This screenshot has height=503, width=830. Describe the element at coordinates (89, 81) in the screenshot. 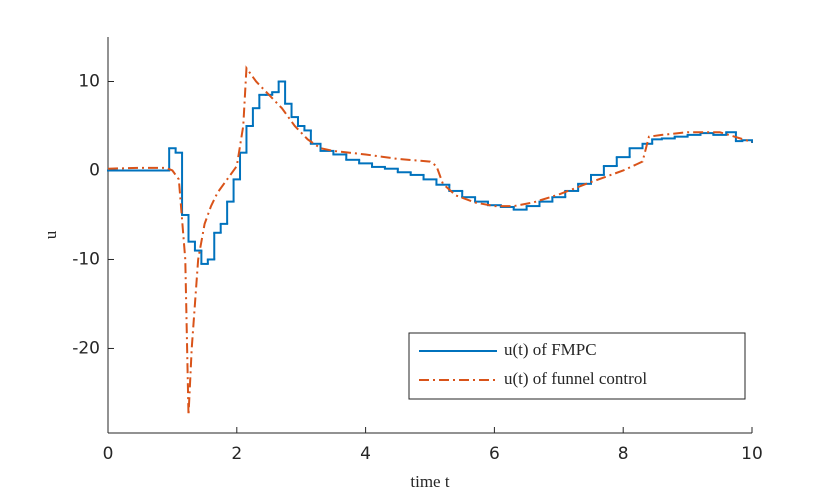

I see `y-tick-label: 10` at that location.